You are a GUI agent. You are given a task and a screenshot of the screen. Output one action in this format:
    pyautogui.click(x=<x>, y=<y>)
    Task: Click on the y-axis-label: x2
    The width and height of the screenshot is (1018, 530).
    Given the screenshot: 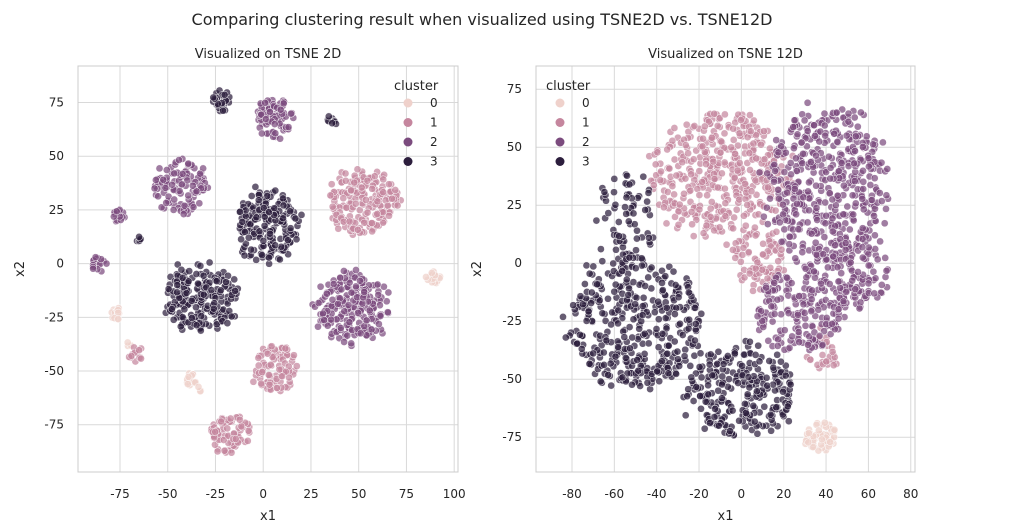 What is the action you would take?
    pyautogui.click(x=20, y=269)
    